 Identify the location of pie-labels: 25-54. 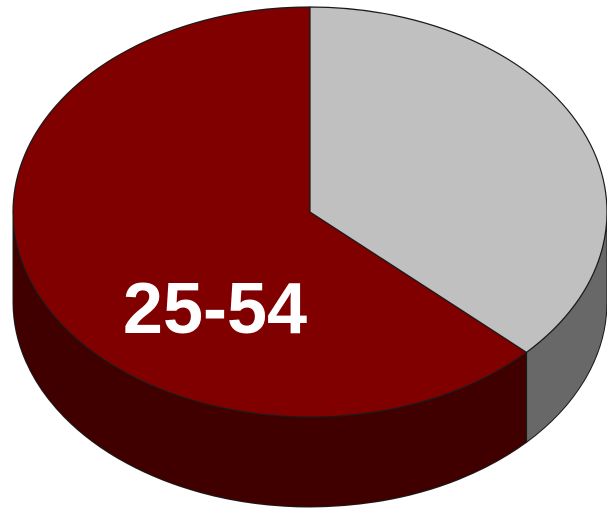
(215, 309).